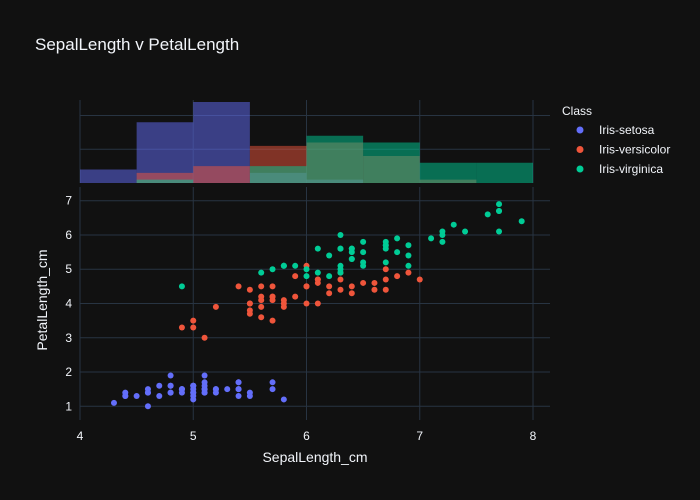 The height and width of the screenshot is (500, 700). What do you see at coordinates (193, 436) in the screenshot?
I see `x-tick-label: 5` at bounding box center [193, 436].